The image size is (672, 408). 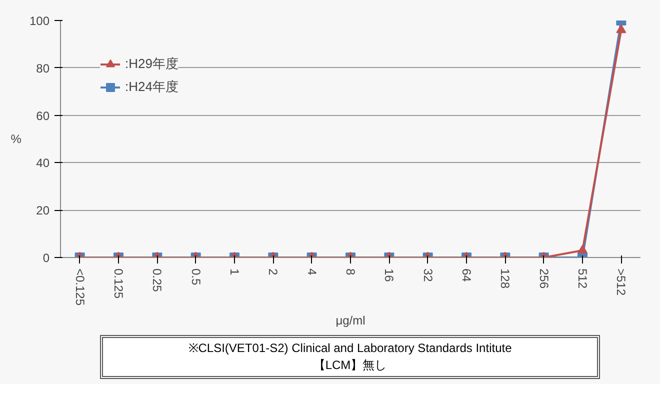 I want to click on x-tick-label: <0.125, so click(x=79, y=287).